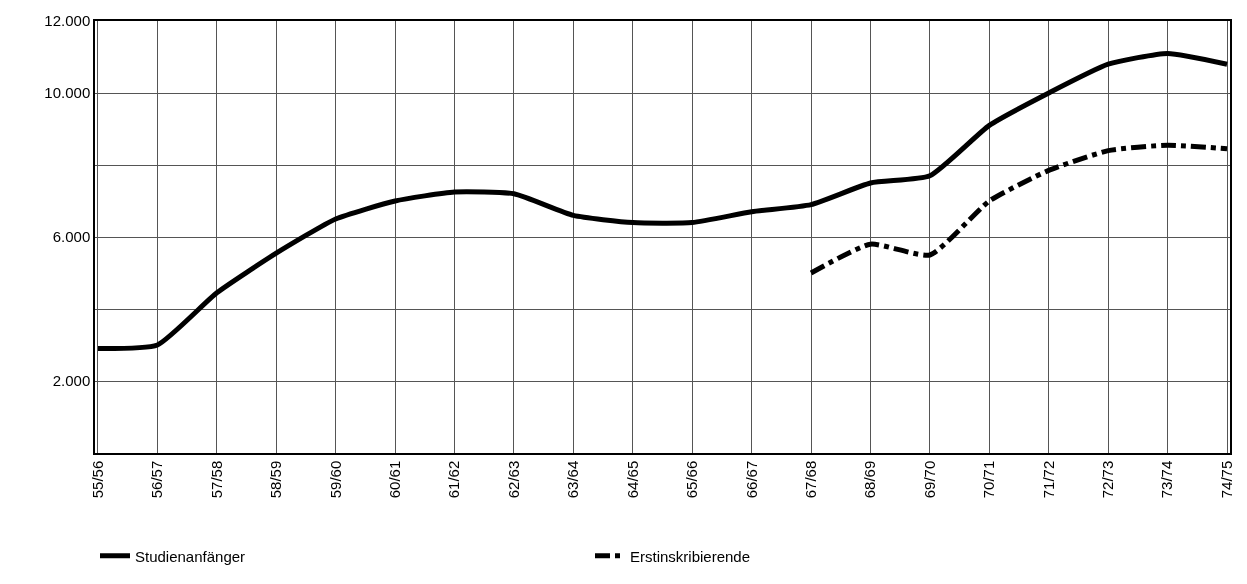 The image size is (1247, 584). I want to click on x-tick-label: 57/58, so click(216, 479).